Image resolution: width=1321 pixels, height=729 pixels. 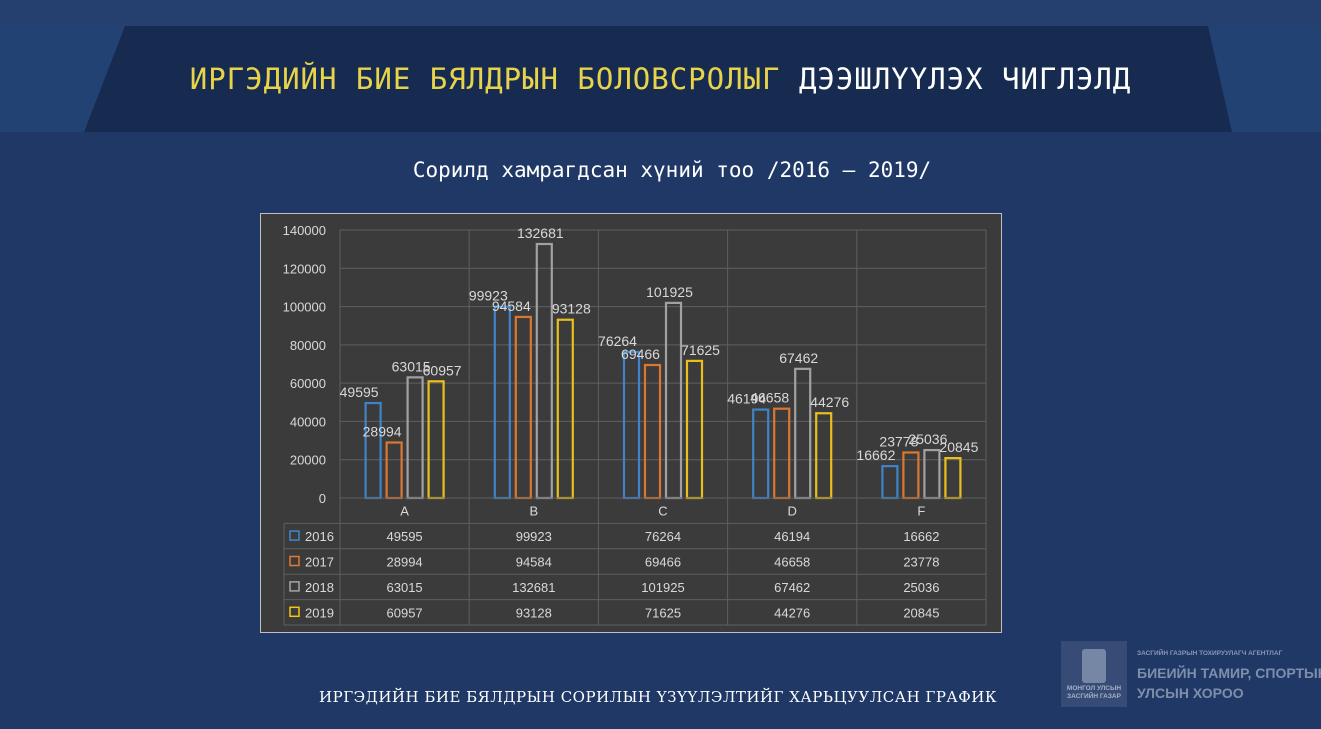 I want to click on table-cell: 63015, so click(x=405, y=587).